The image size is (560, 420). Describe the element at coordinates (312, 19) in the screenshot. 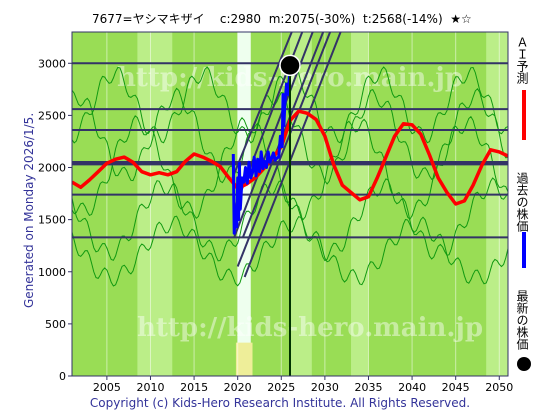

I see `mean-price: m:2075(-30%)` at that location.